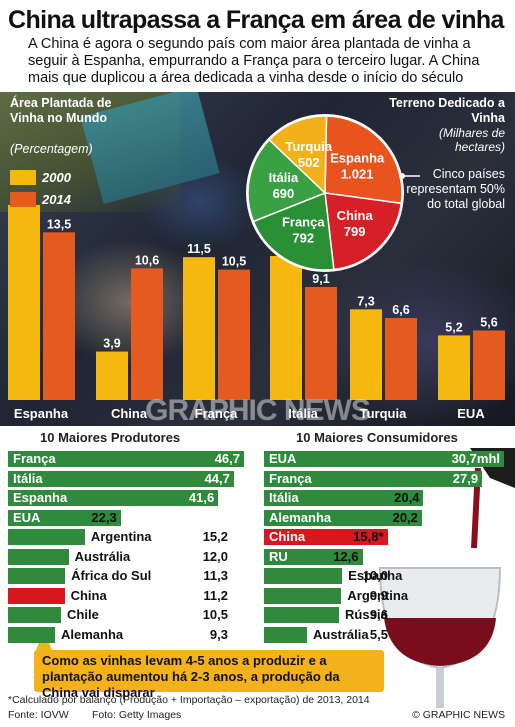 Image resolution: width=515 pixels, height=727 pixels. What do you see at coordinates (489, 365) in the screenshot?
I see `bar-eua-2014` at bounding box center [489, 365].